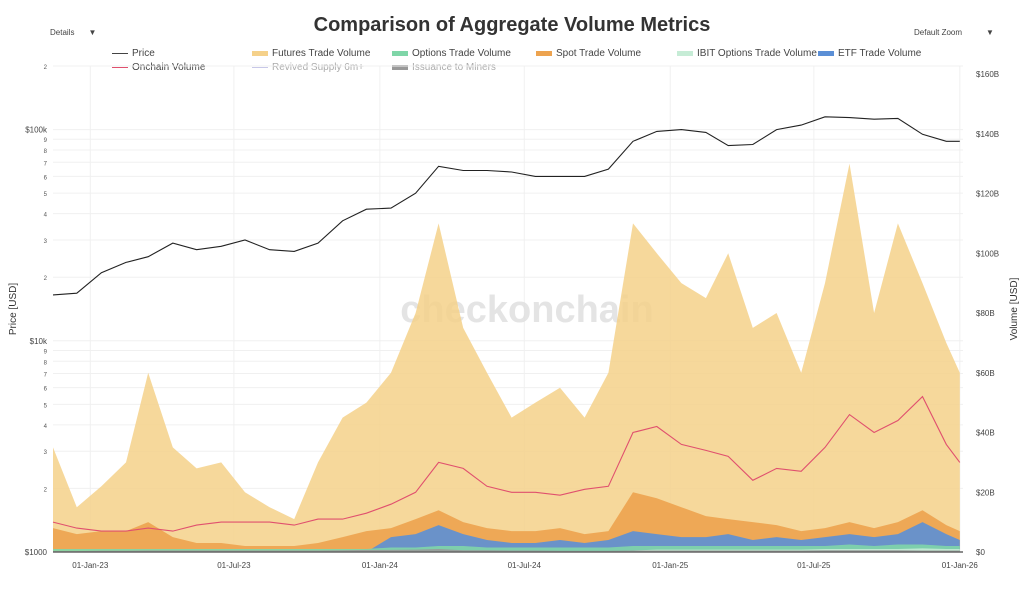  What do you see at coordinates (987, 253) in the screenshot?
I see `right-tick-label: $100B` at bounding box center [987, 253].